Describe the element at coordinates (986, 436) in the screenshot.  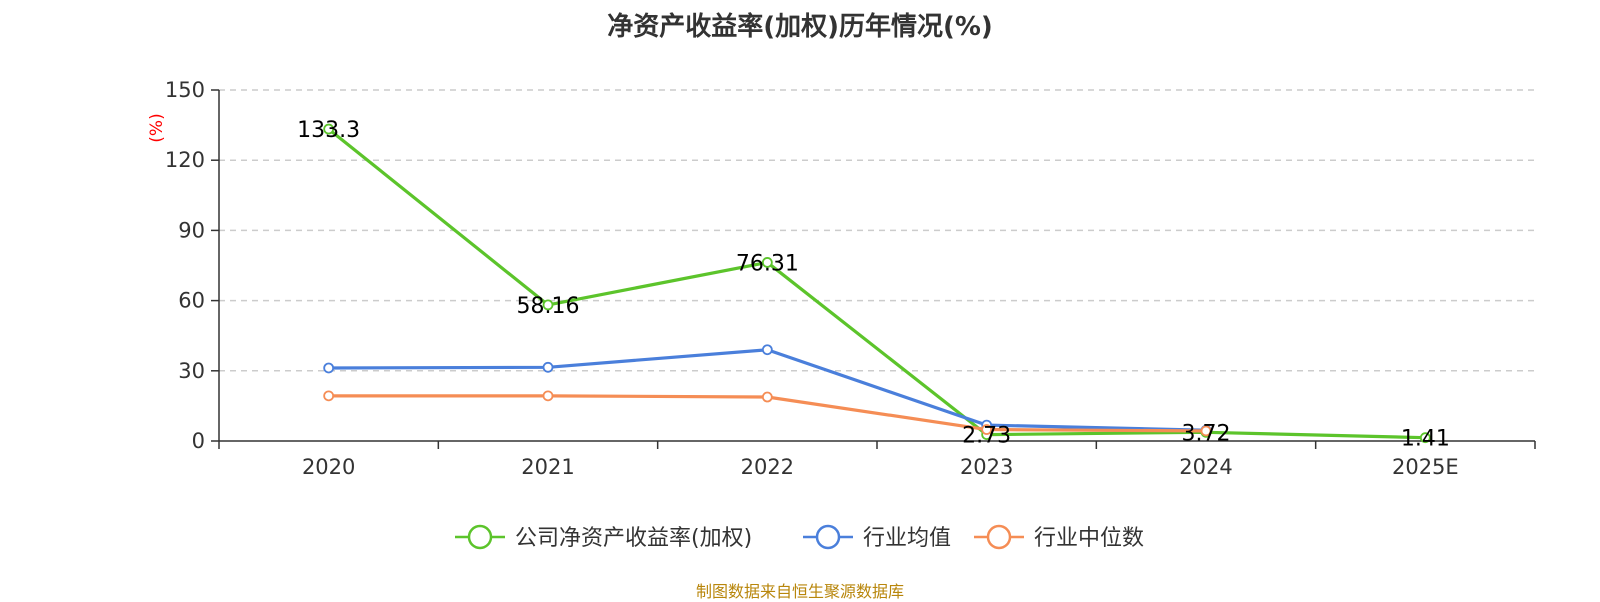
I see `data-label: 2.73` at that location.